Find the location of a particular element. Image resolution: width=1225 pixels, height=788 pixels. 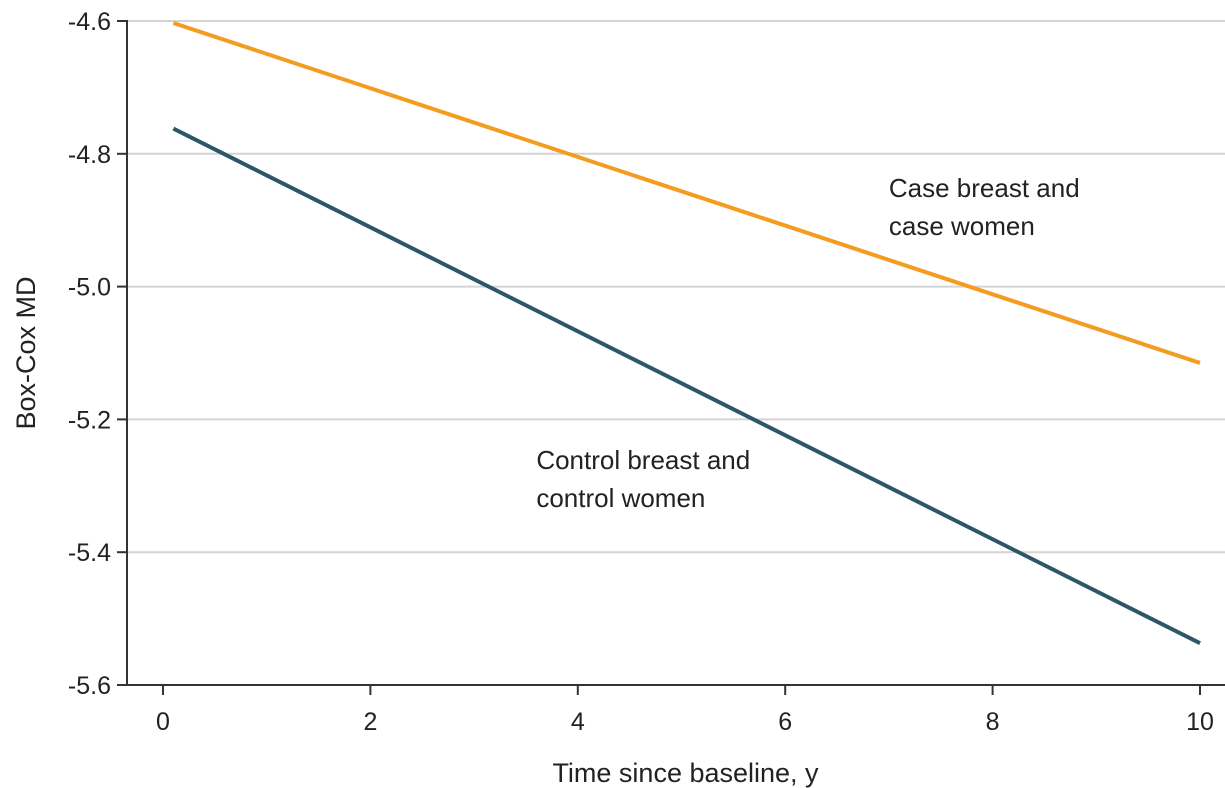

y-tick-label: -4.6 is located at coordinates (89, 22).